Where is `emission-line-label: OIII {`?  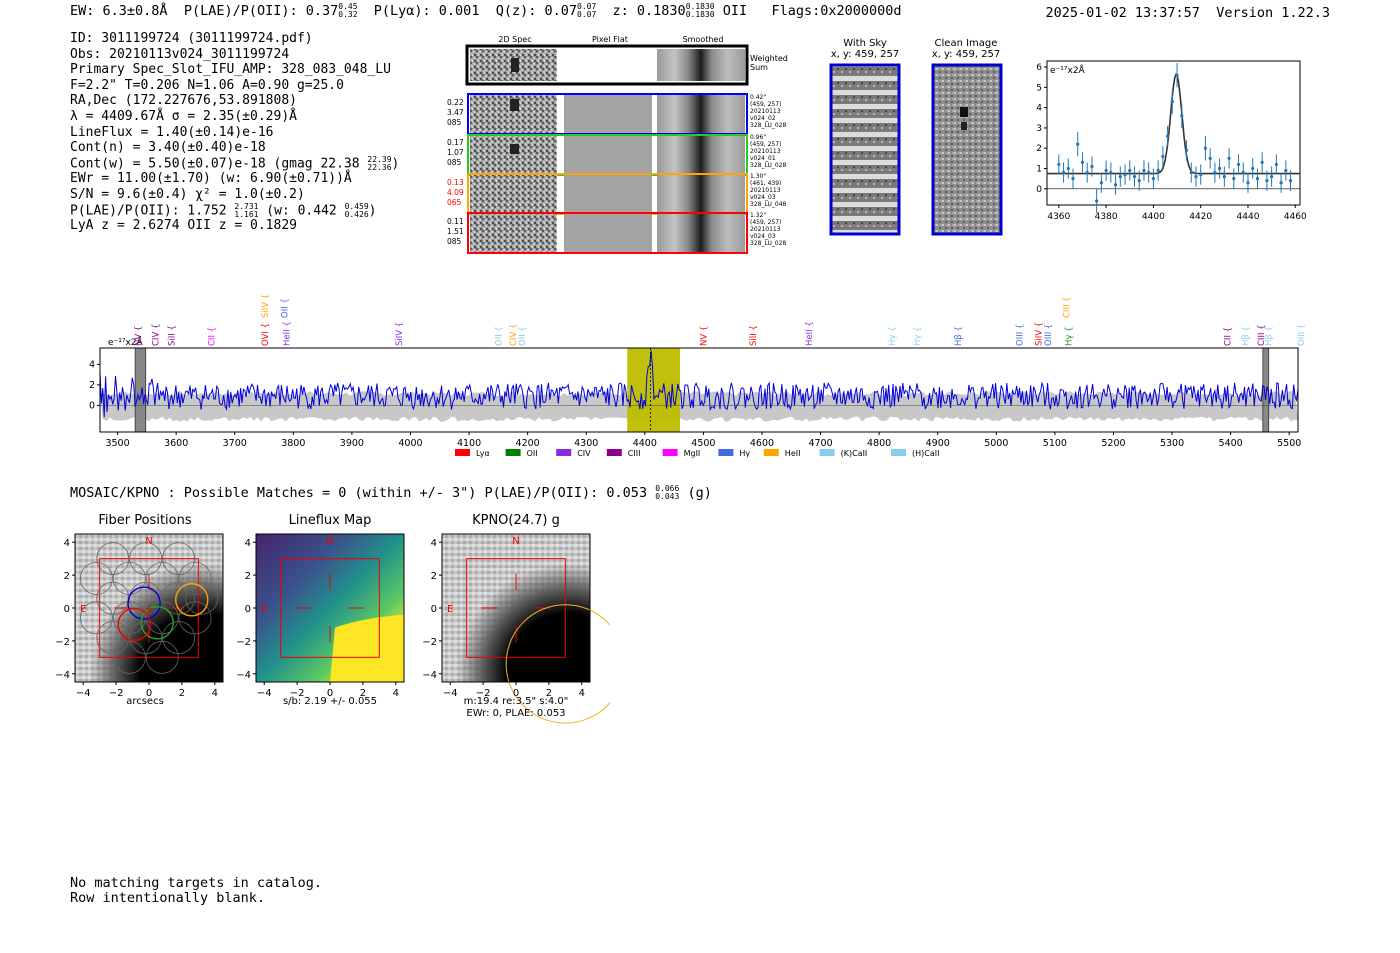 emission-line-label: OIII { is located at coordinates (1021, 335).